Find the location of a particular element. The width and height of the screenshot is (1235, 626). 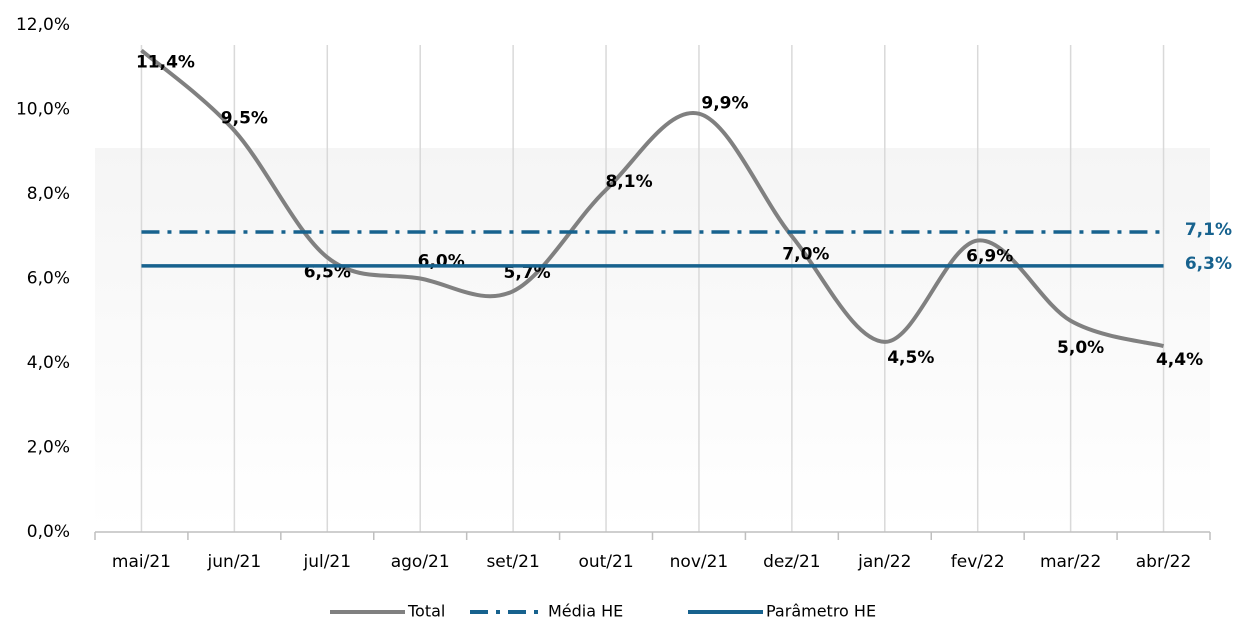

data-label: 6,3% is located at coordinates (1208, 264).